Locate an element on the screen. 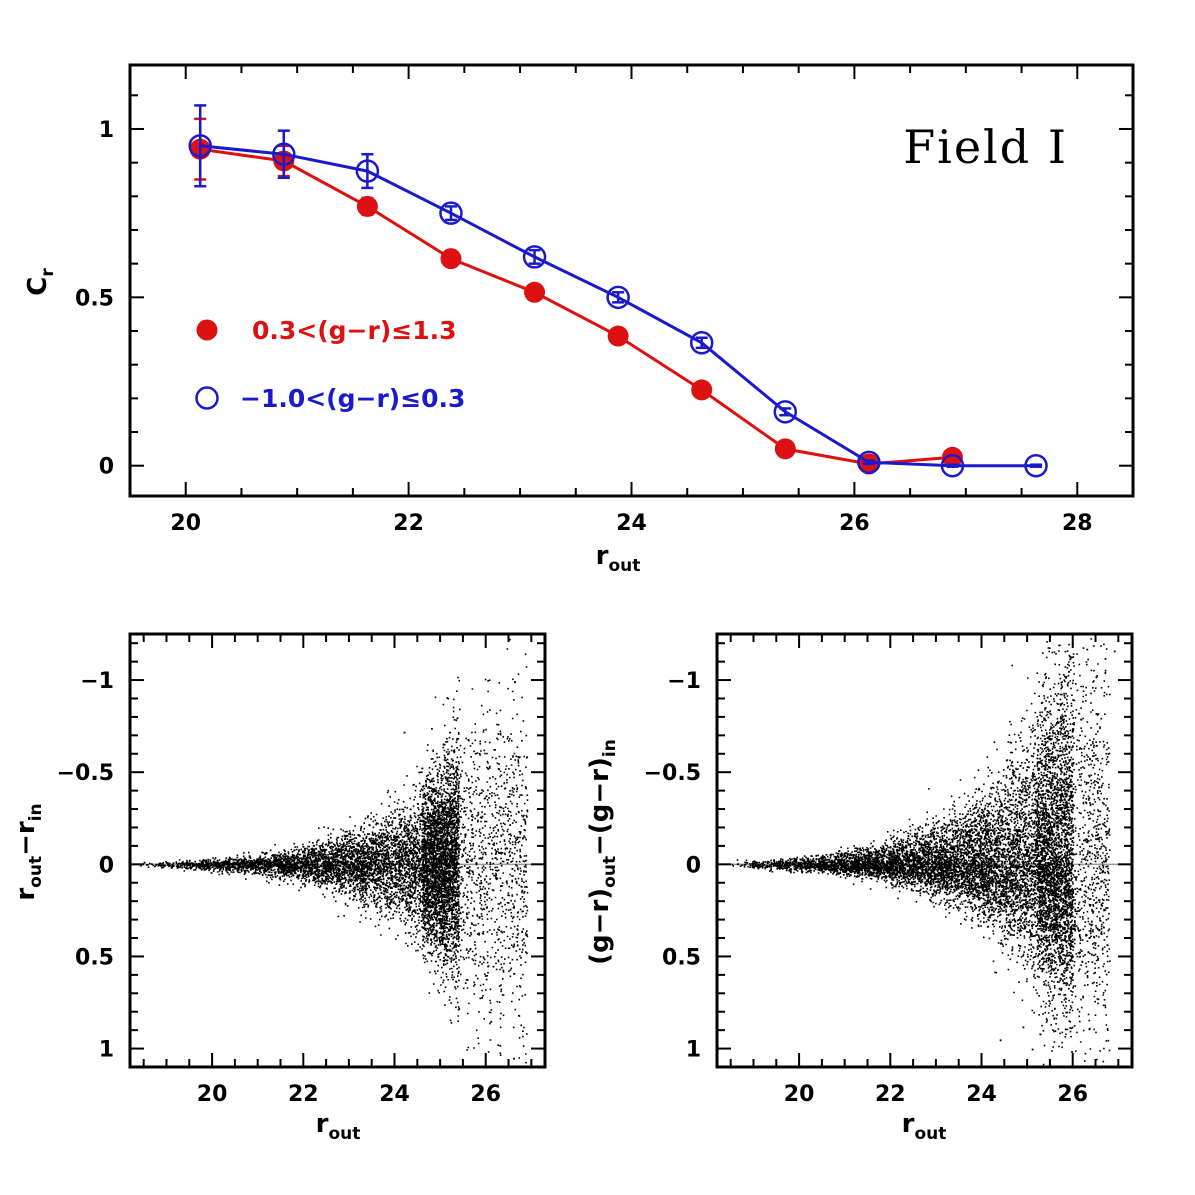  completeness-y-axis-title-base: C is located at coordinates (38, 286).